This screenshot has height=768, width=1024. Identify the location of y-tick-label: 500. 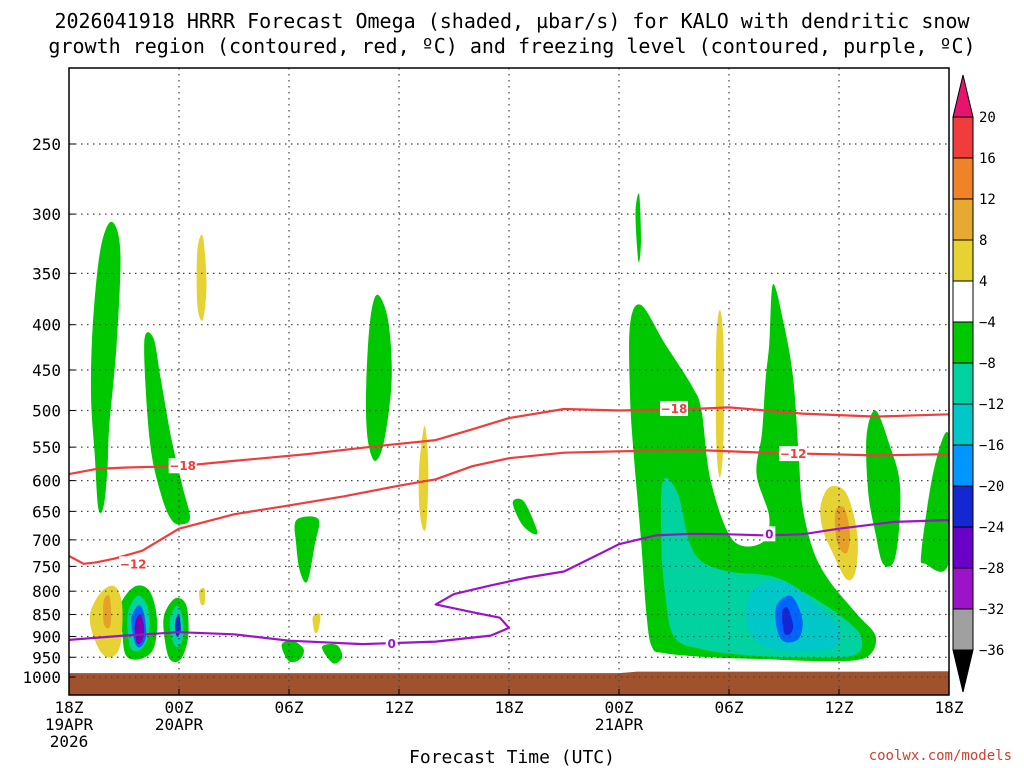
(46, 411).